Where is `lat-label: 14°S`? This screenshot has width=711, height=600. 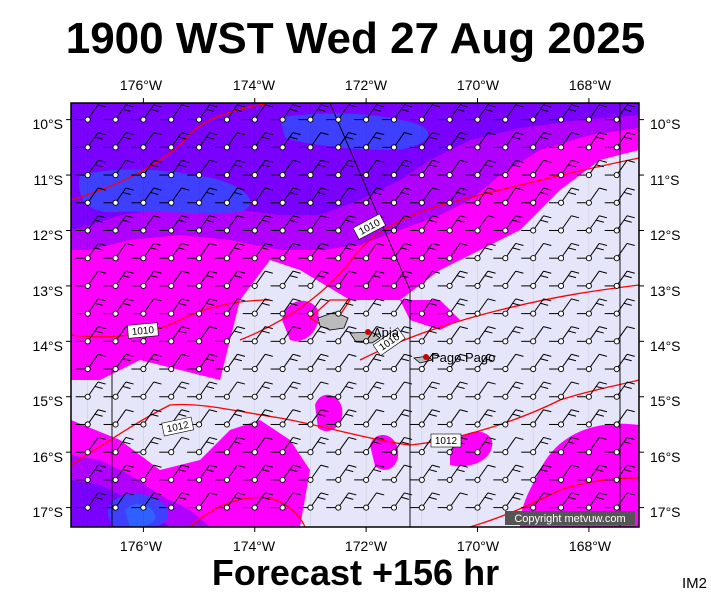 lat-label: 14°S is located at coordinates (47, 346).